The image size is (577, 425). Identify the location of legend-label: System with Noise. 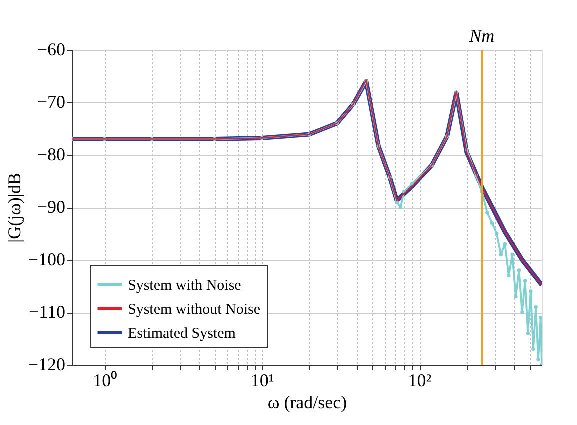
(185, 286).